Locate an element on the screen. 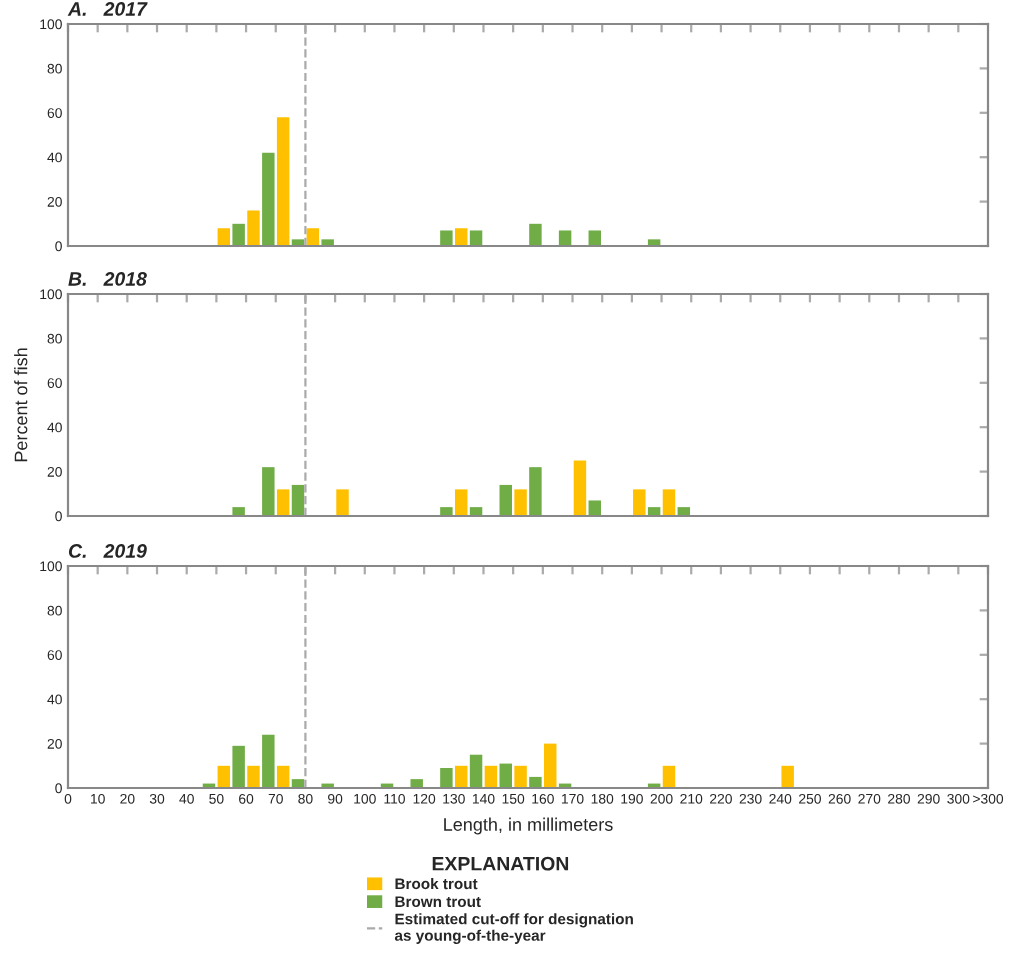  chart-title: C. 2019 is located at coordinates (107, 551).